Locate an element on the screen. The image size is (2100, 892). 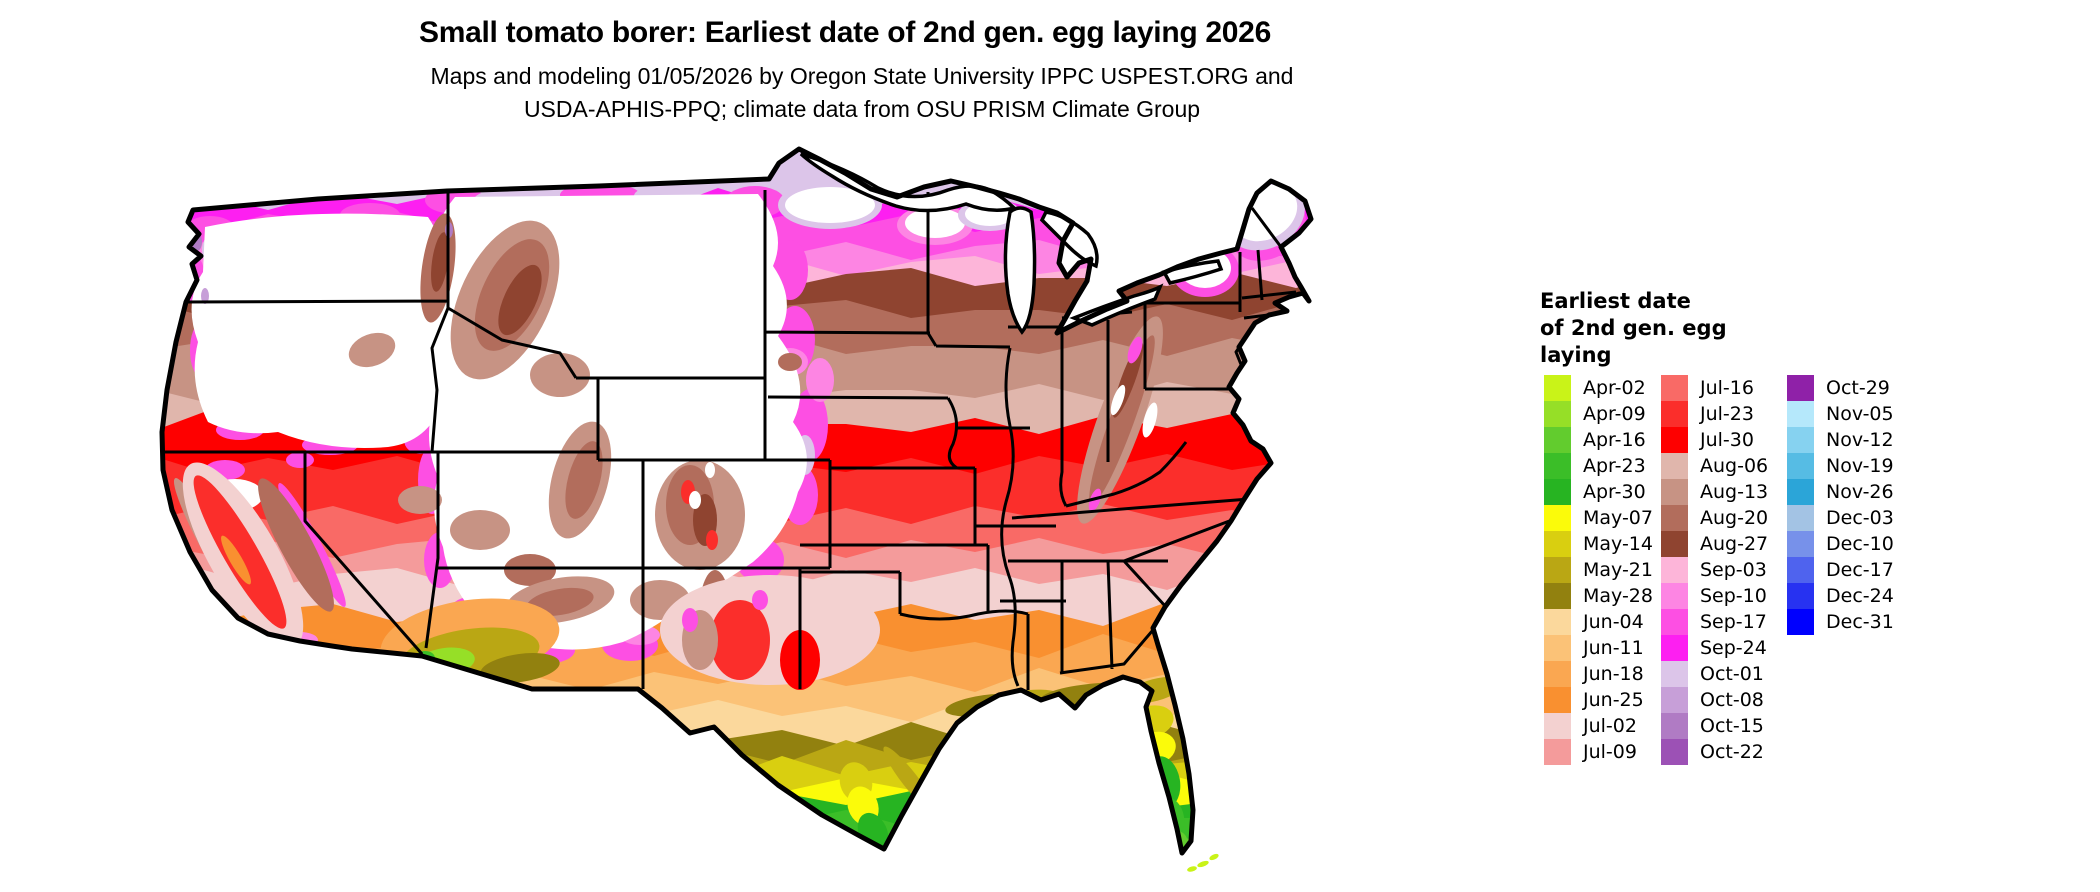
legend-label: Jun-11 is located at coordinates (1613, 648).